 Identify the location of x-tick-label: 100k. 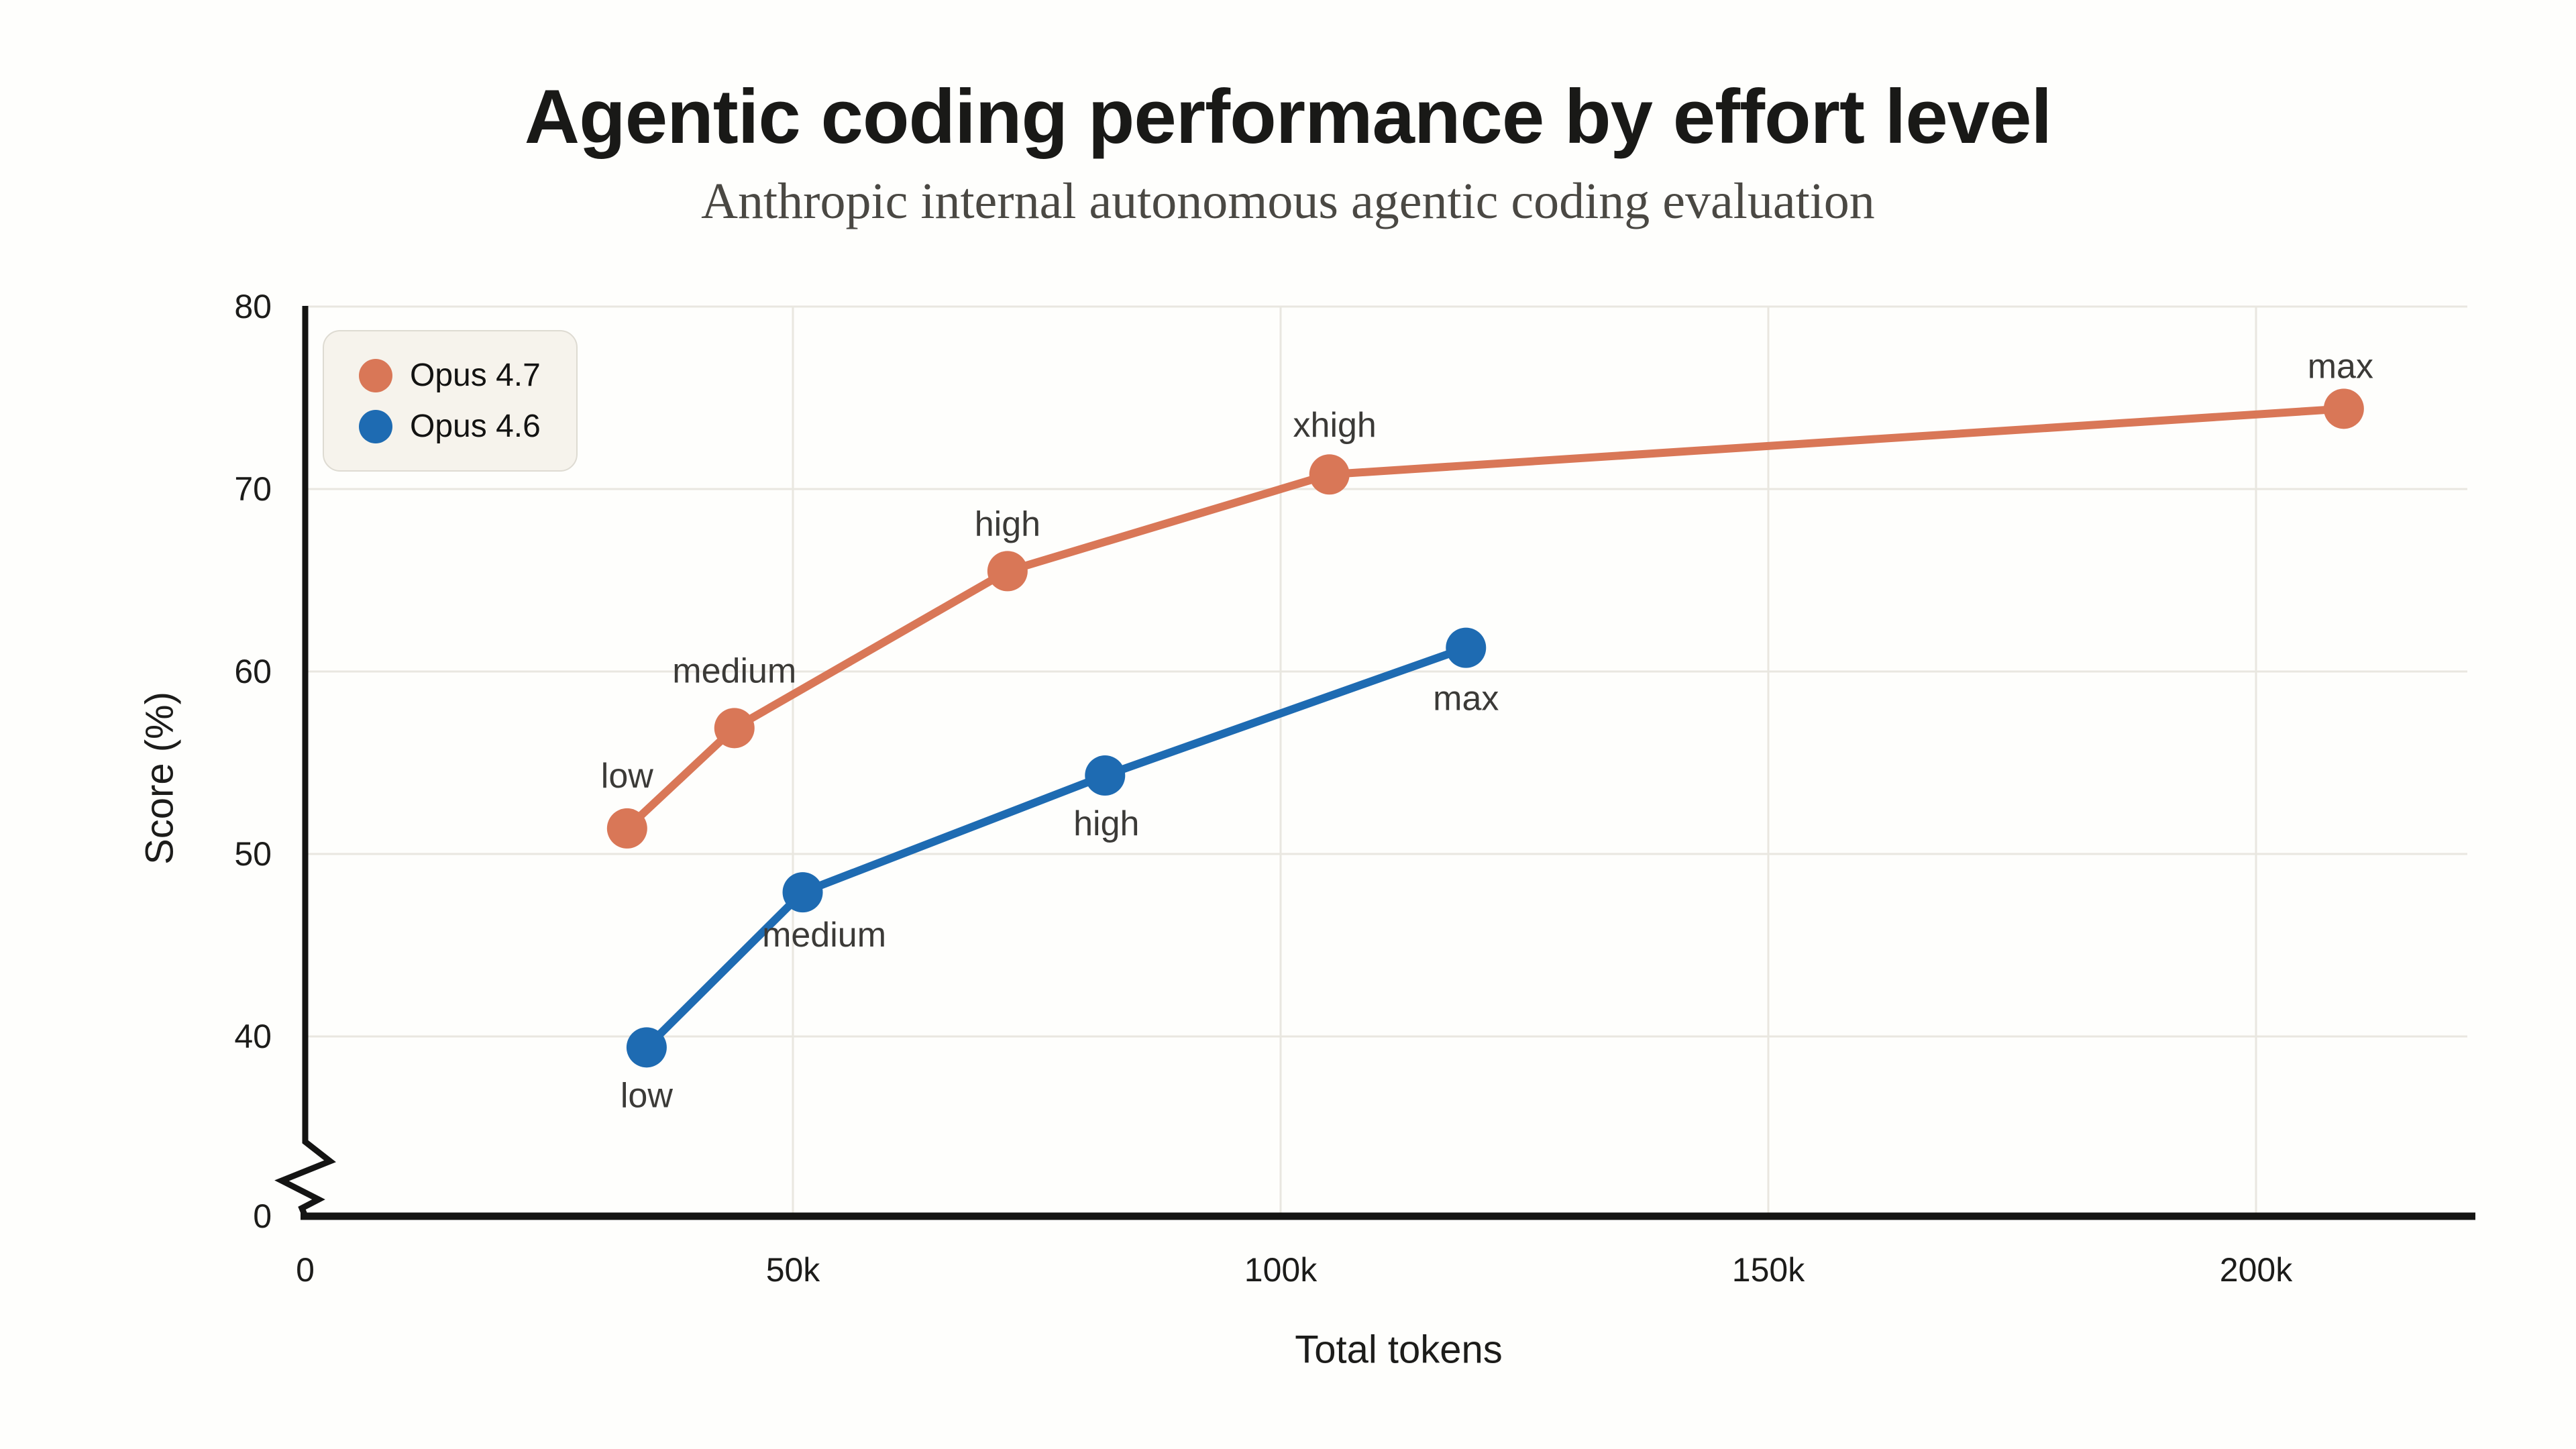
(1281, 1270).